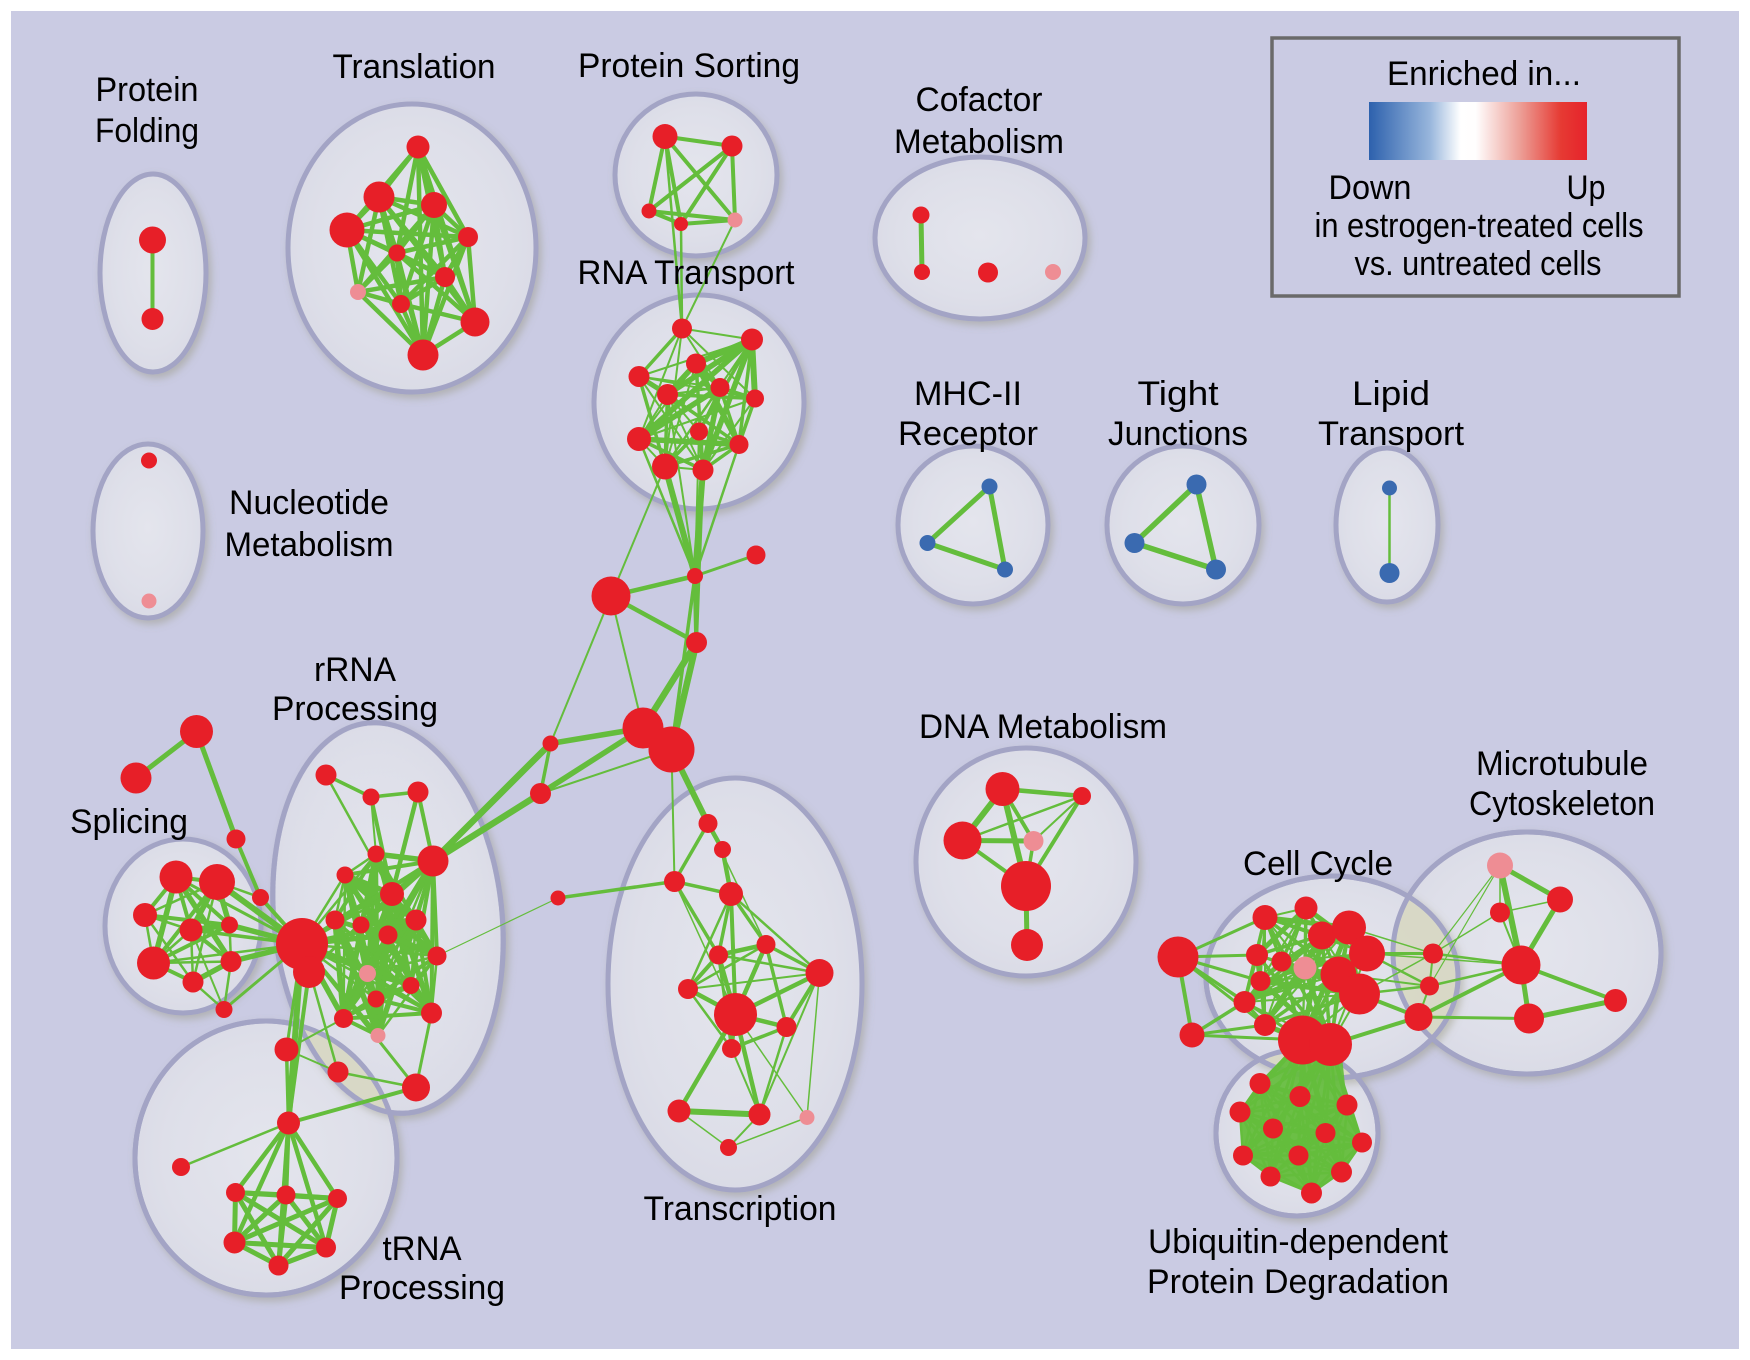 The height and width of the screenshot is (1360, 1750). What do you see at coordinates (1178, 434) in the screenshot?
I see `svg-text: Junctions` at bounding box center [1178, 434].